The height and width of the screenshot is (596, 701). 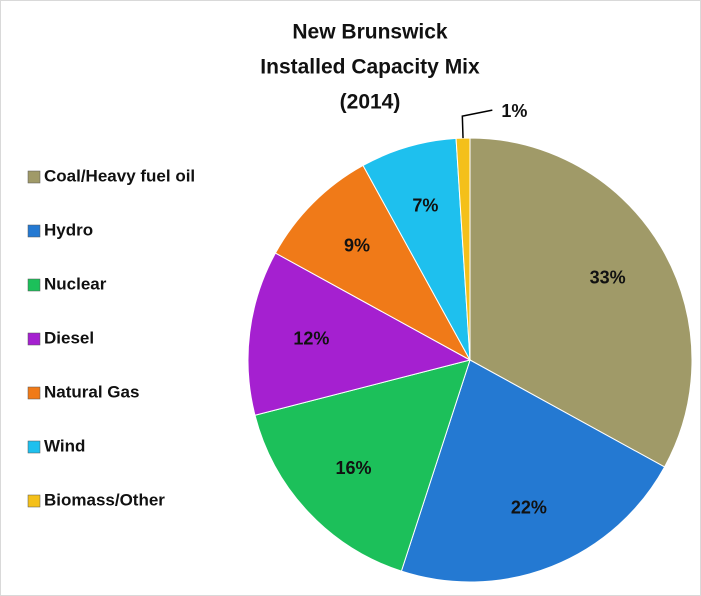 What do you see at coordinates (119, 175) in the screenshot?
I see `legend-label: Coal/Heavy fuel oil` at bounding box center [119, 175].